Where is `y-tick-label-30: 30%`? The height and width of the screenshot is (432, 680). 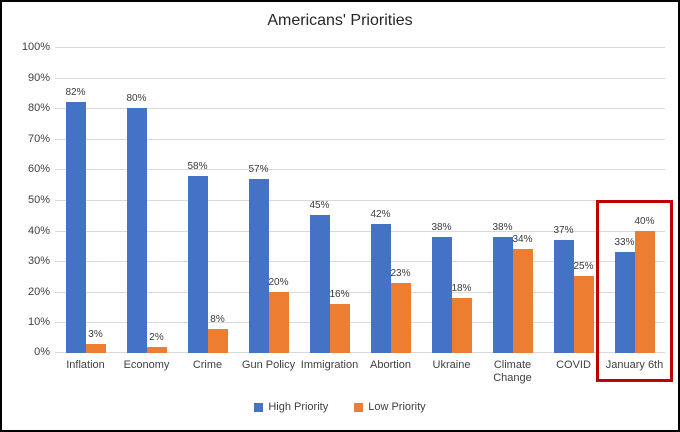 y-tick-label-30: 30% is located at coordinates (38, 261).